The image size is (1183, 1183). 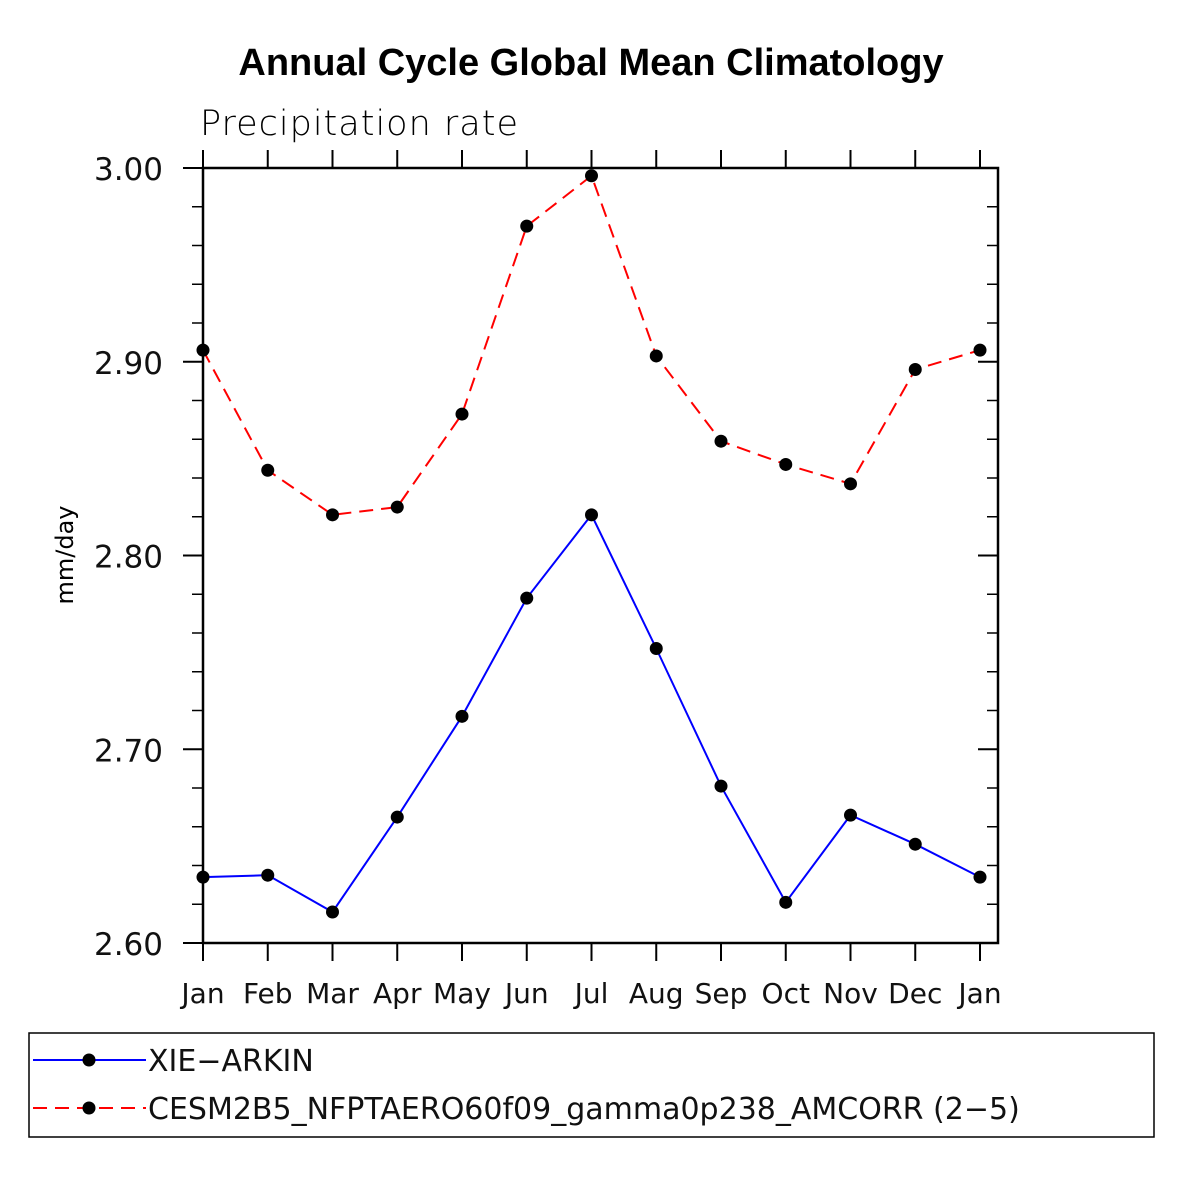 What do you see at coordinates (656, 993) in the screenshot?
I see `x-tick-label: Aug` at bounding box center [656, 993].